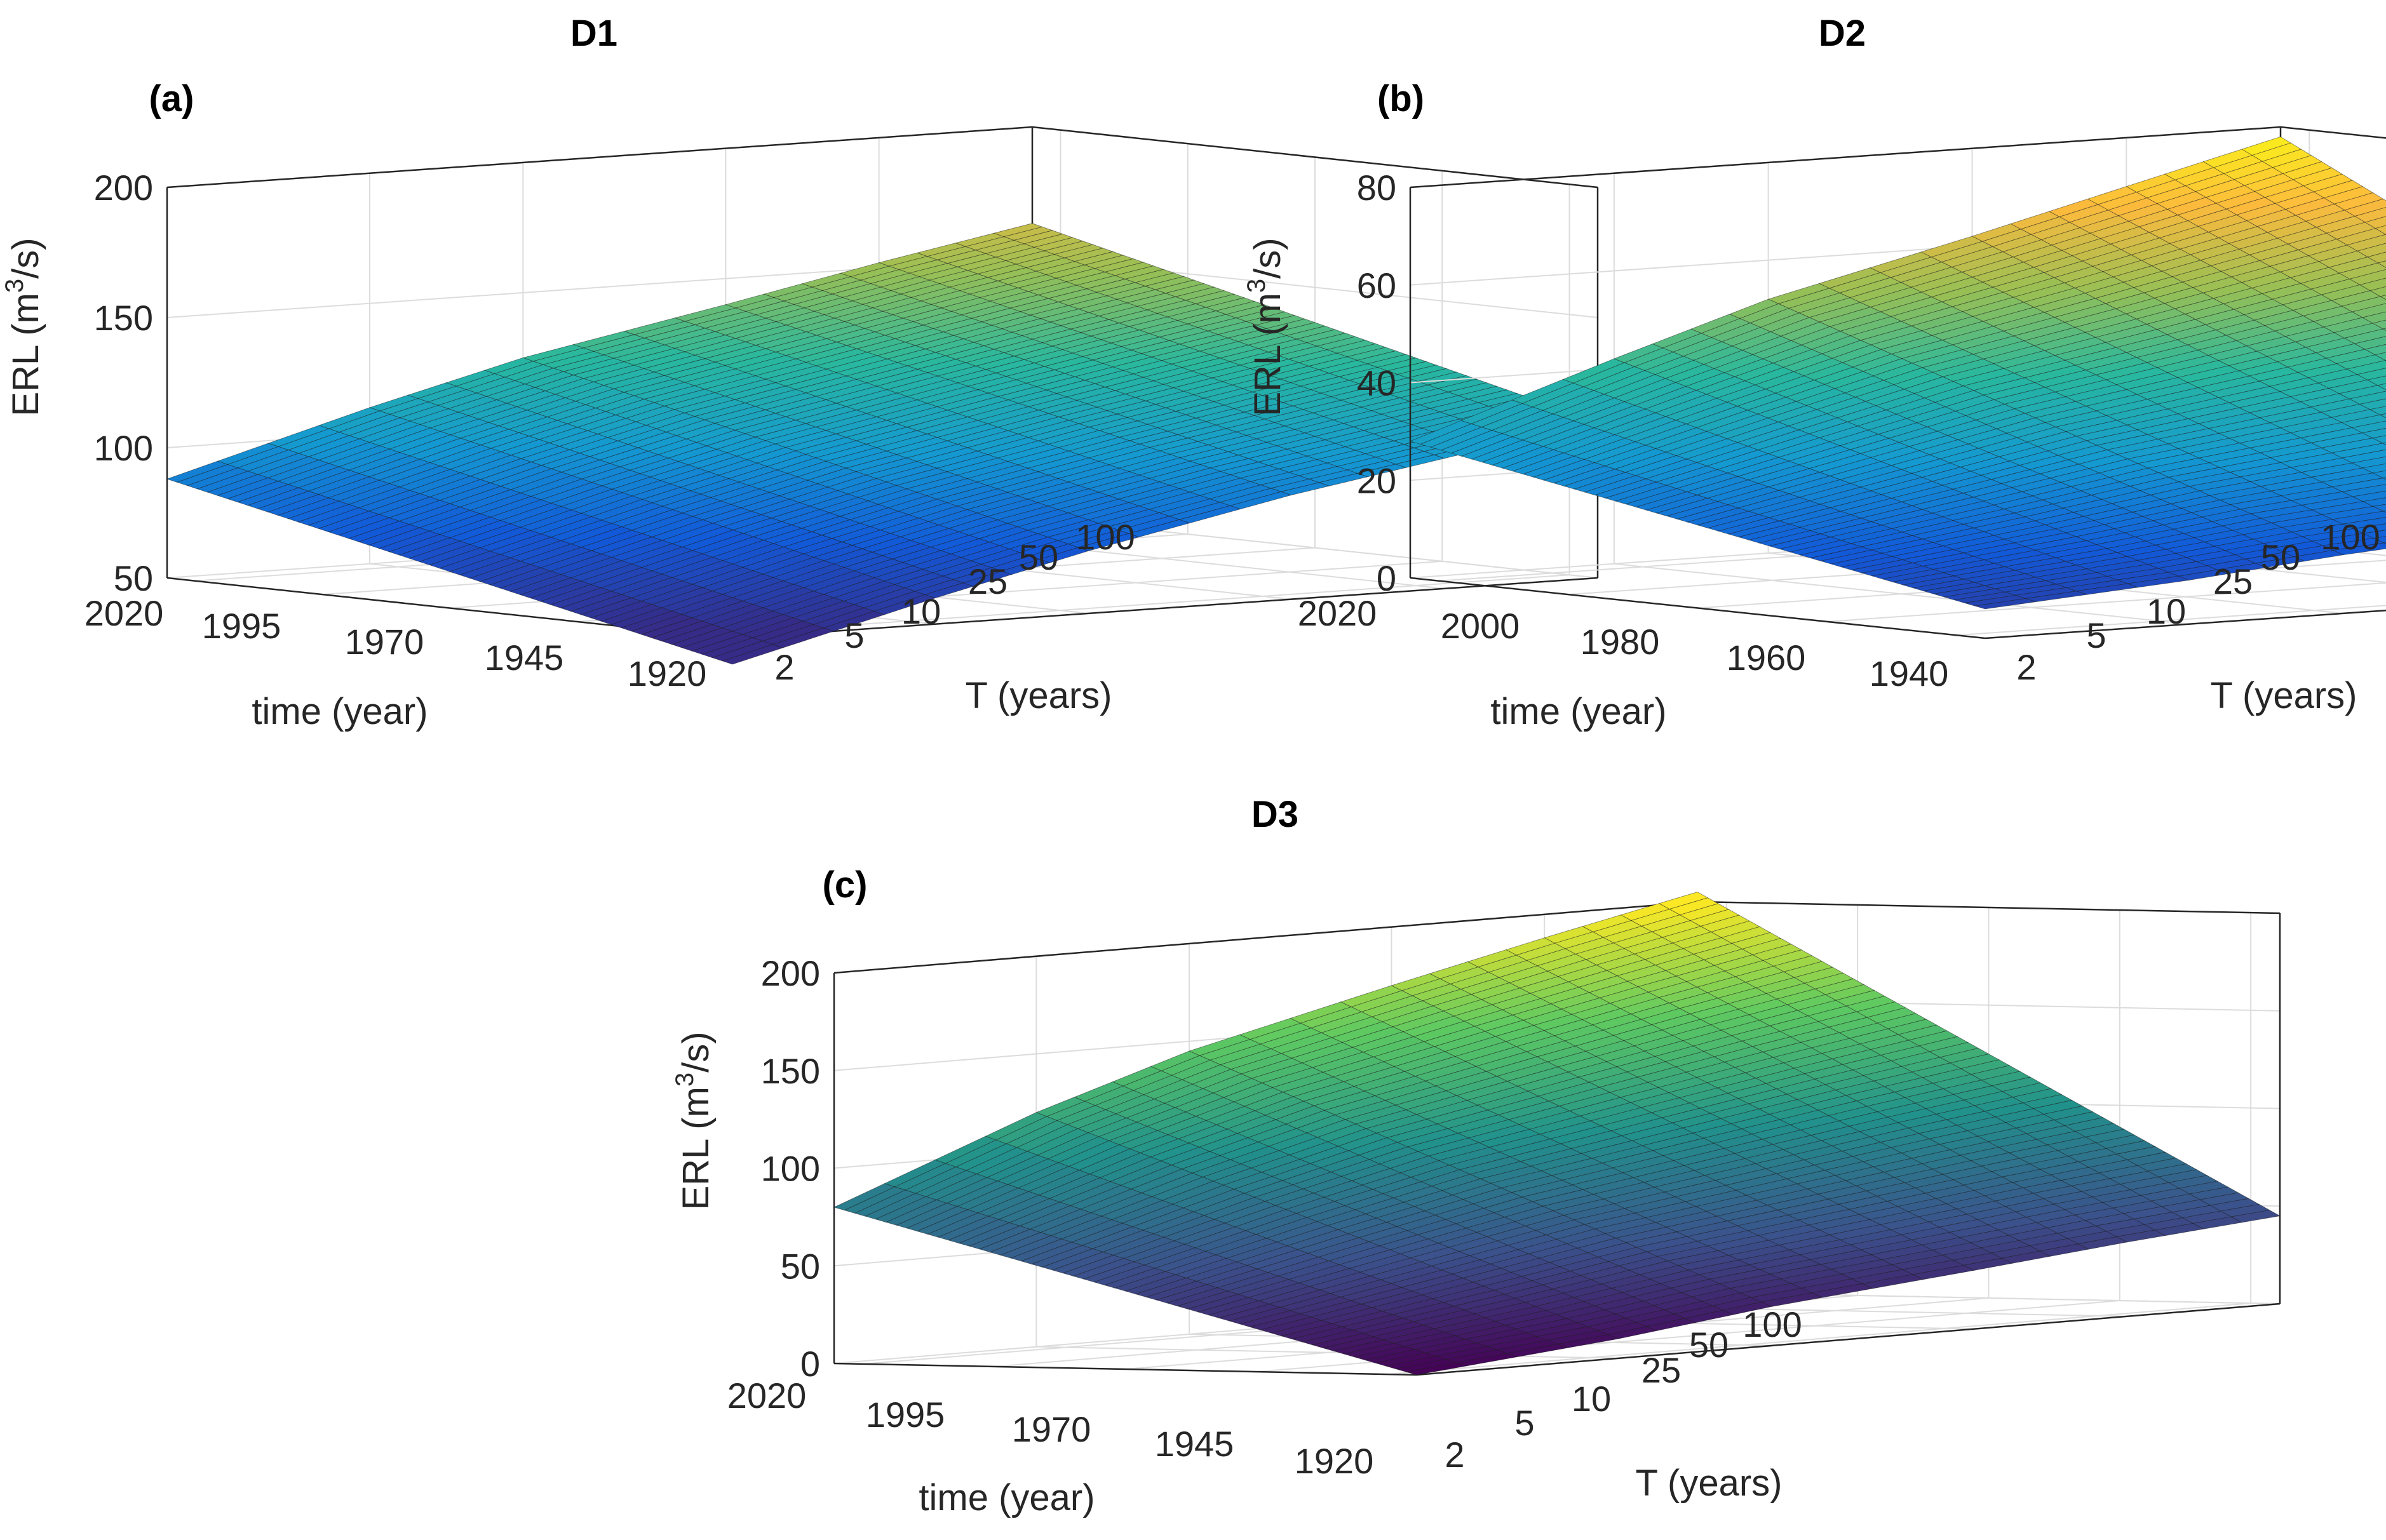 Image resolution: width=2386 pixels, height=1540 pixels. What do you see at coordinates (593, 33) in the screenshot?
I see `chart-title: D1` at bounding box center [593, 33].